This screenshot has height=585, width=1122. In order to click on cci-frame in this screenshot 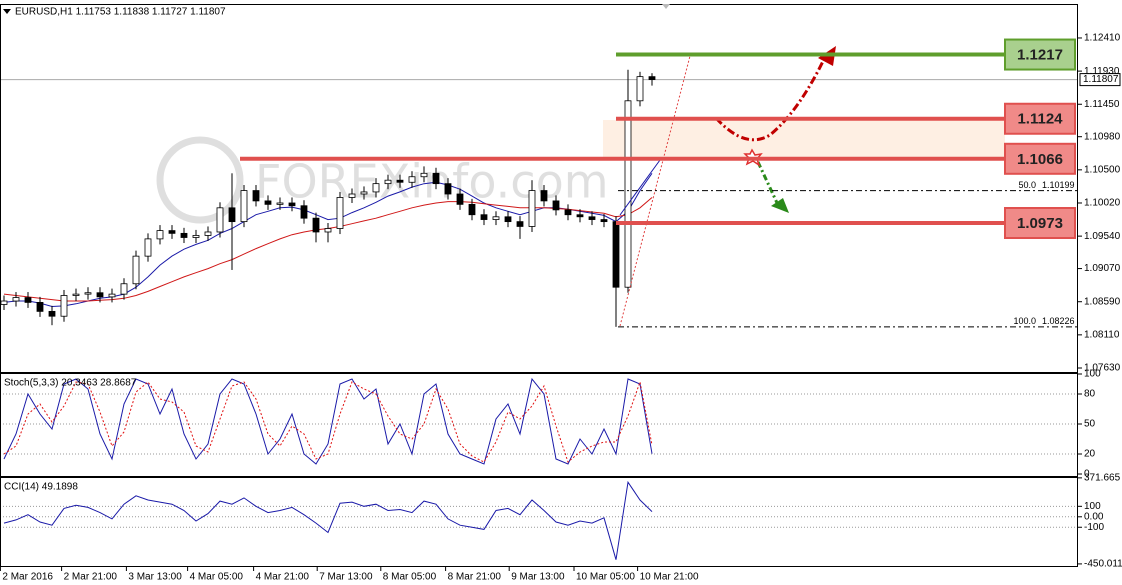, I will do `click(539, 522)`.